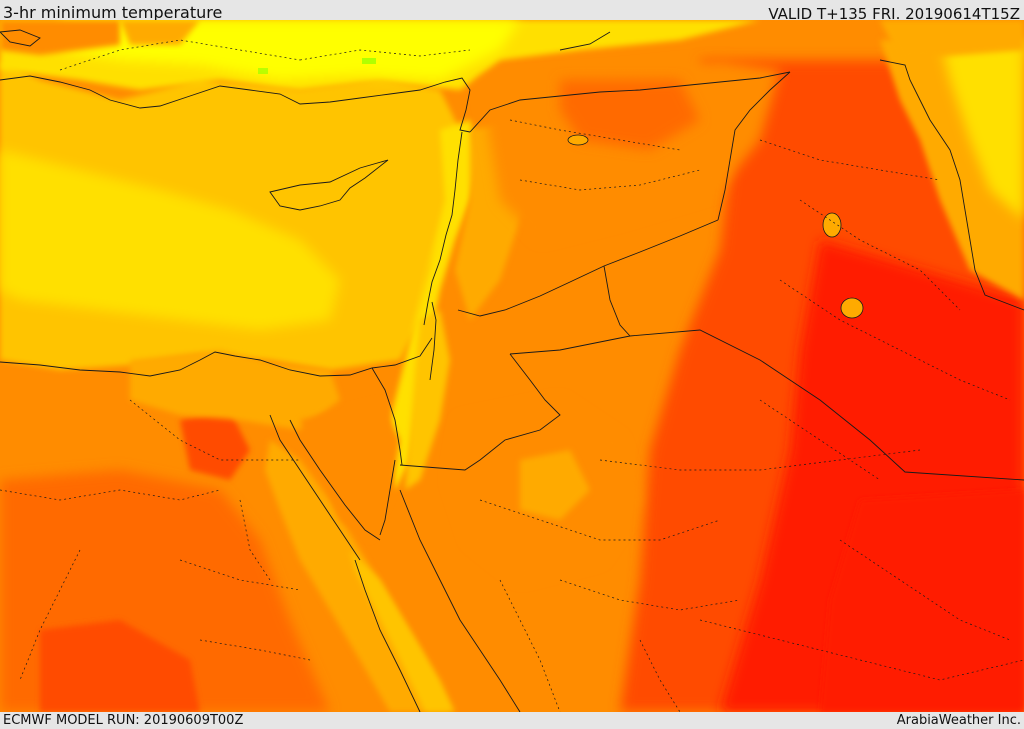  I want to click on saudi-light-patch, so click(555, 485).